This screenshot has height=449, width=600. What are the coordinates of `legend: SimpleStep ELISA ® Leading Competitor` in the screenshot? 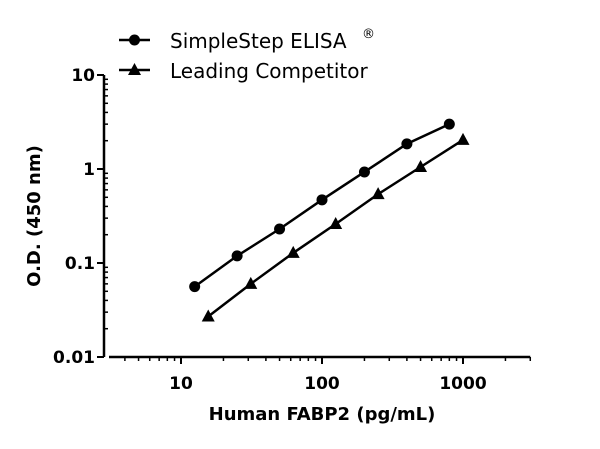 It's located at (247, 55).